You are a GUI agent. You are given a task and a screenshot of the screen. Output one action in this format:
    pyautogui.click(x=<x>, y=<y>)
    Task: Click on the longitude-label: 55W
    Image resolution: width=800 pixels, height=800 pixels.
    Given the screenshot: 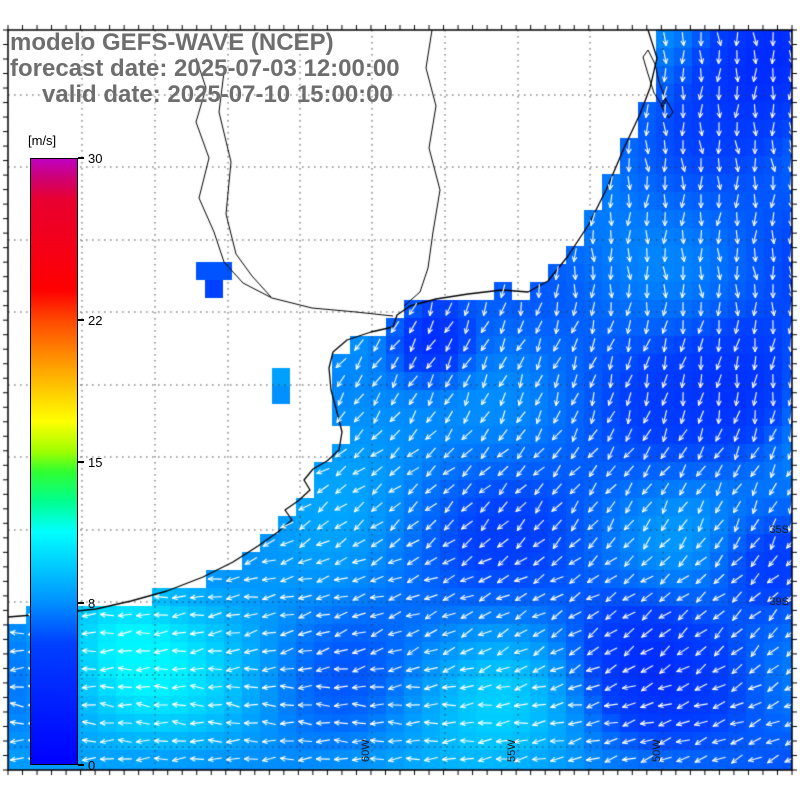 What is the action you would take?
    pyautogui.click(x=512, y=750)
    